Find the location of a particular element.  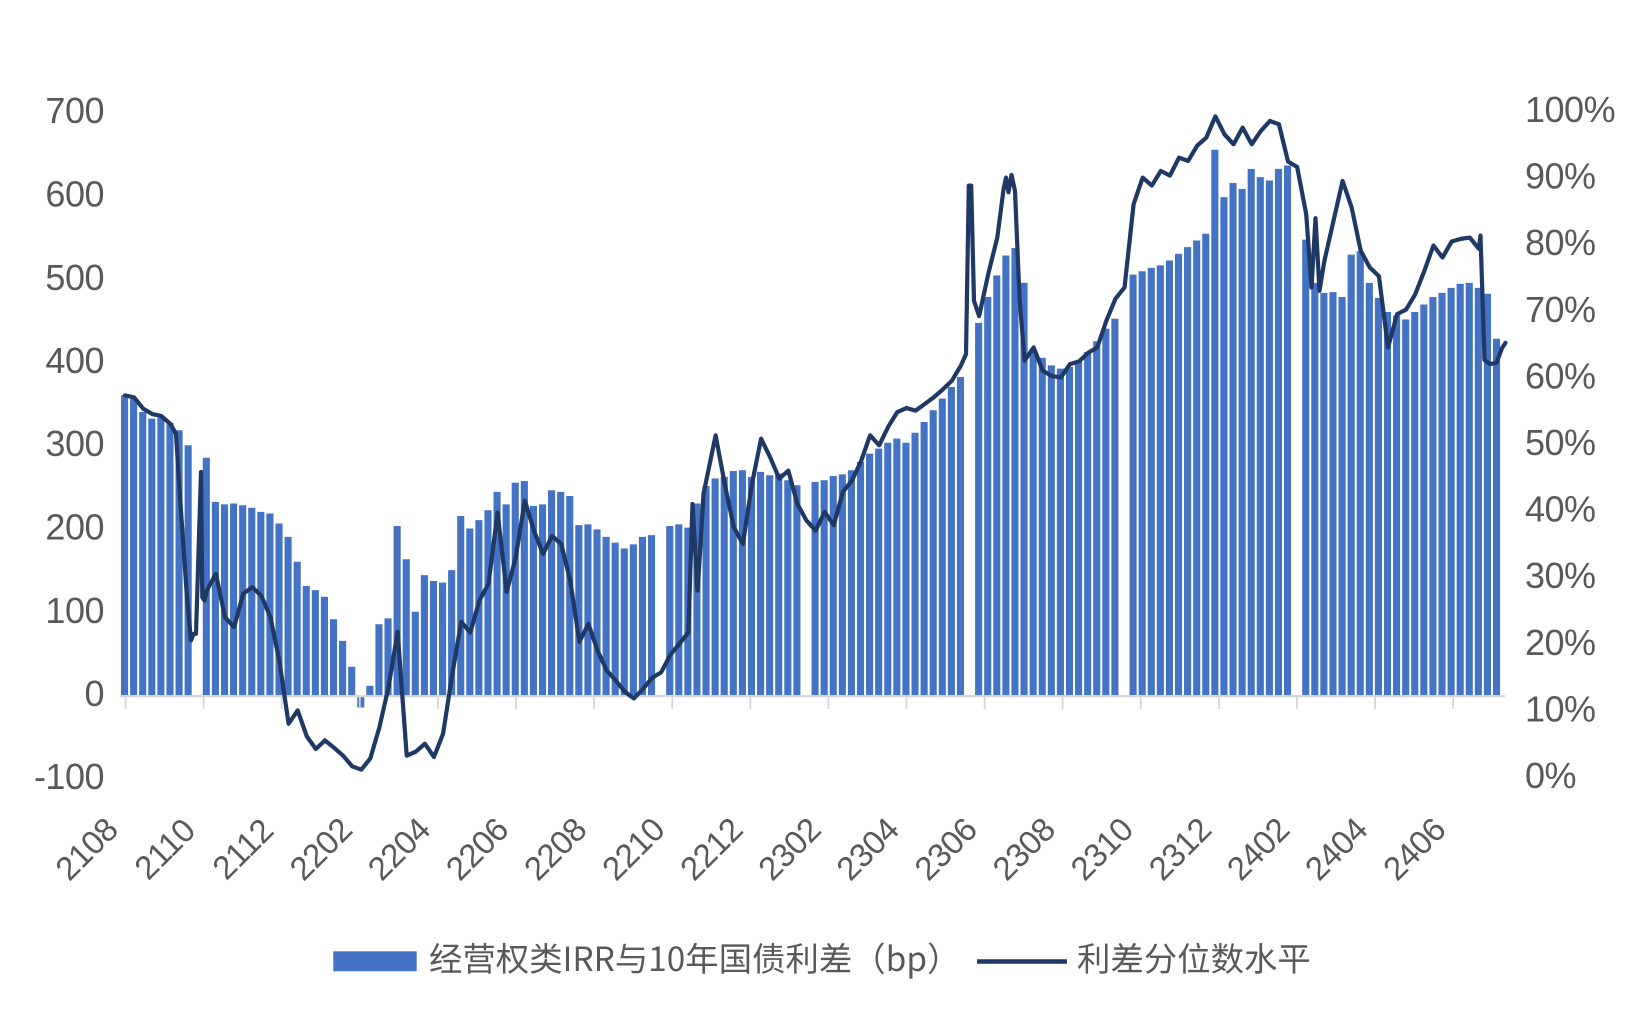

svg-text: 40% is located at coordinates (1560, 509).